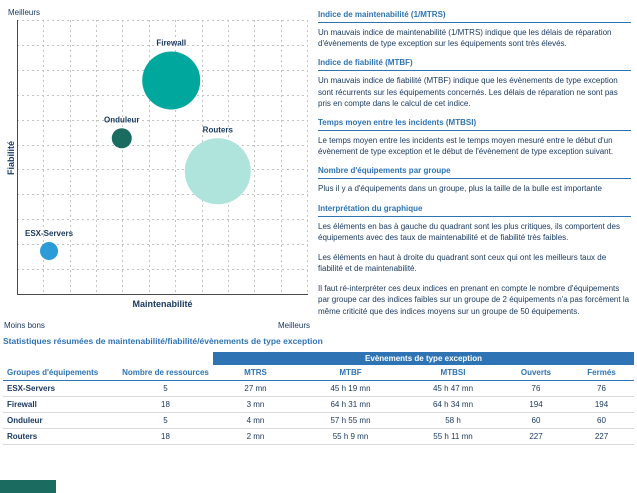  What do you see at coordinates (474, 16) in the screenshot?
I see `section-heading: Indice de maintenabilité (1/MTRS)` at bounding box center [474, 16].